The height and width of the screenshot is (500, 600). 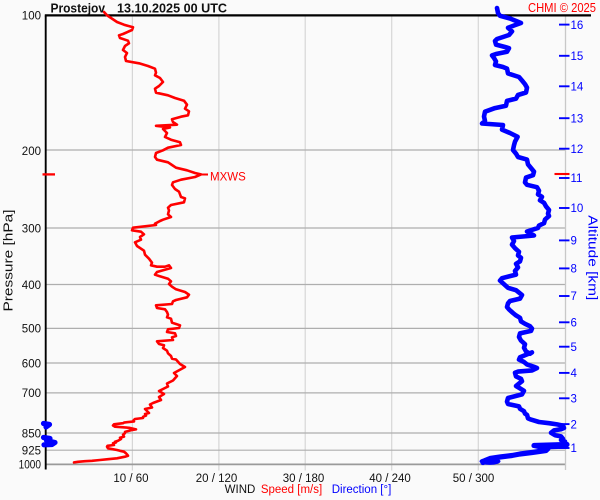 What do you see at coordinates (574, 348) in the screenshot?
I see `svg-text: 5` at bounding box center [574, 348].